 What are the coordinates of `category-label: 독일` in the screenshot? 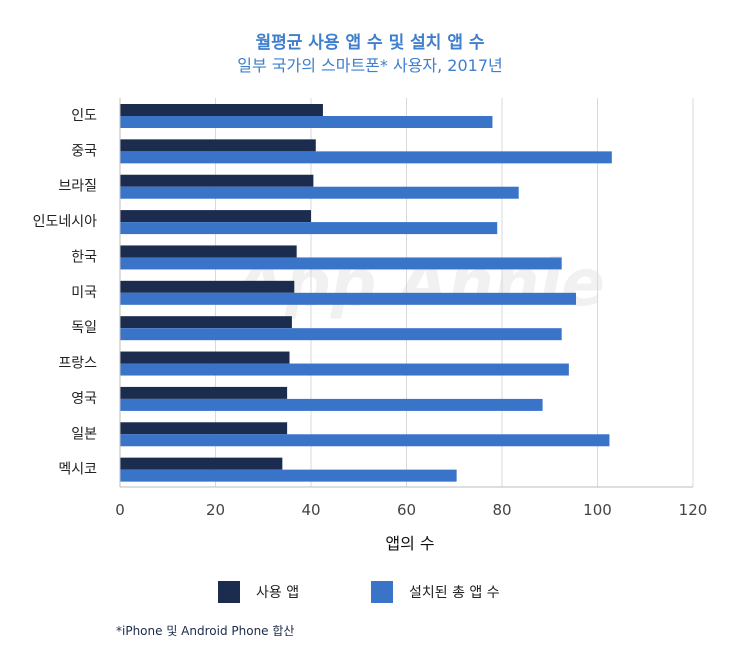 It's located at (84, 328).